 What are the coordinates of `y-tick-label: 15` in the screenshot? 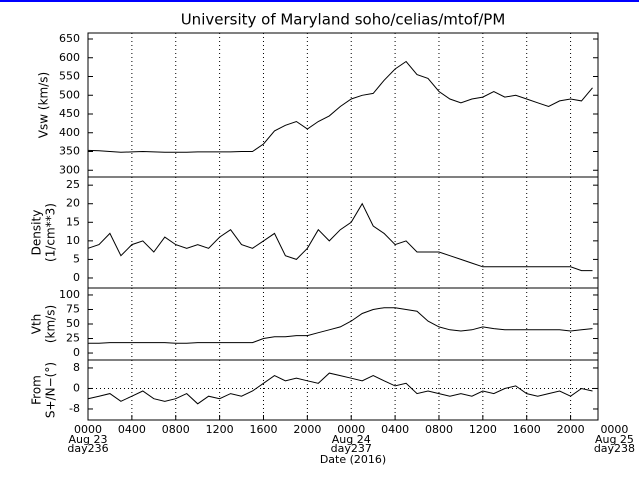 It's located at (73, 221).